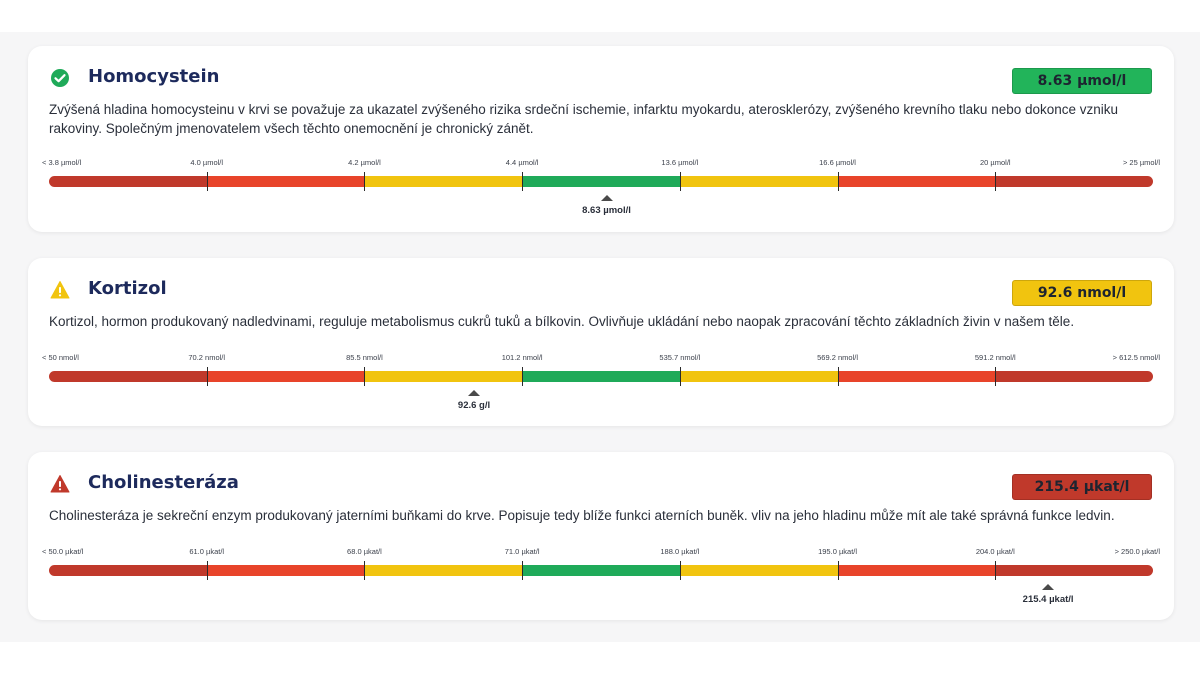  Describe the element at coordinates (1082, 81) in the screenshot. I see `value-badge: 8.63 µmol/l` at that location.